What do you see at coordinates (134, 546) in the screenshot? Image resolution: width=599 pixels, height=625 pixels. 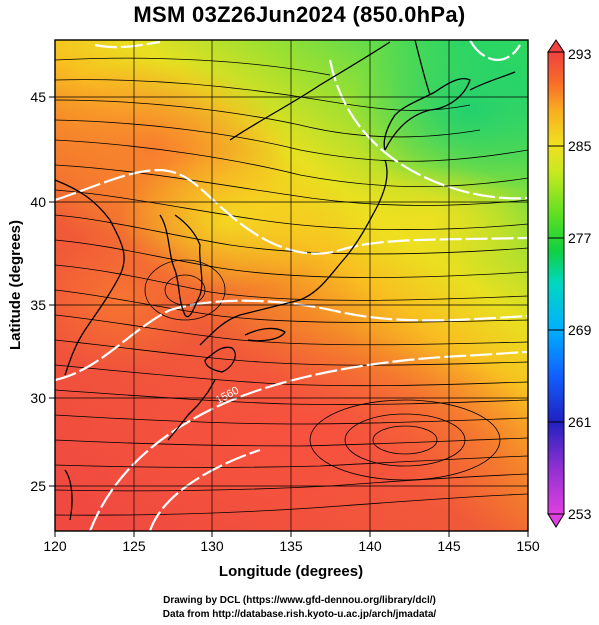 I see `x-tick-label: 125` at bounding box center [134, 546].